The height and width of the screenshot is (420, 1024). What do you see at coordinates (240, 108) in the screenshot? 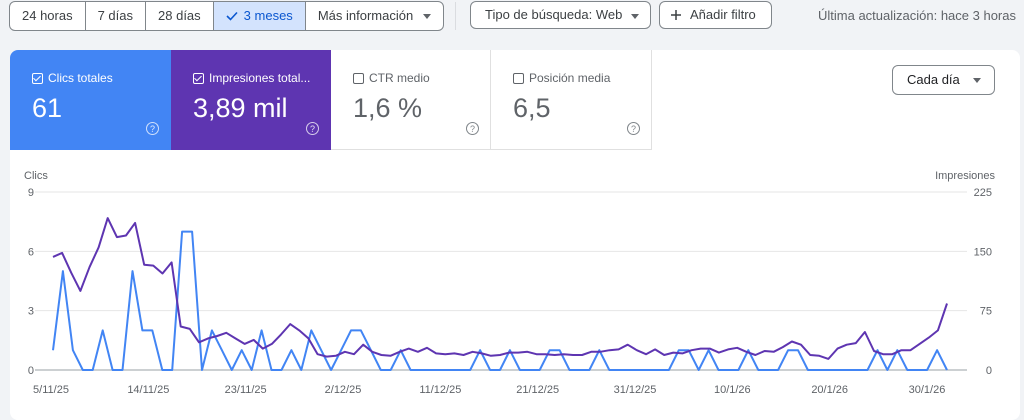
I see `metric-value: 3,89 mil` at bounding box center [240, 108].